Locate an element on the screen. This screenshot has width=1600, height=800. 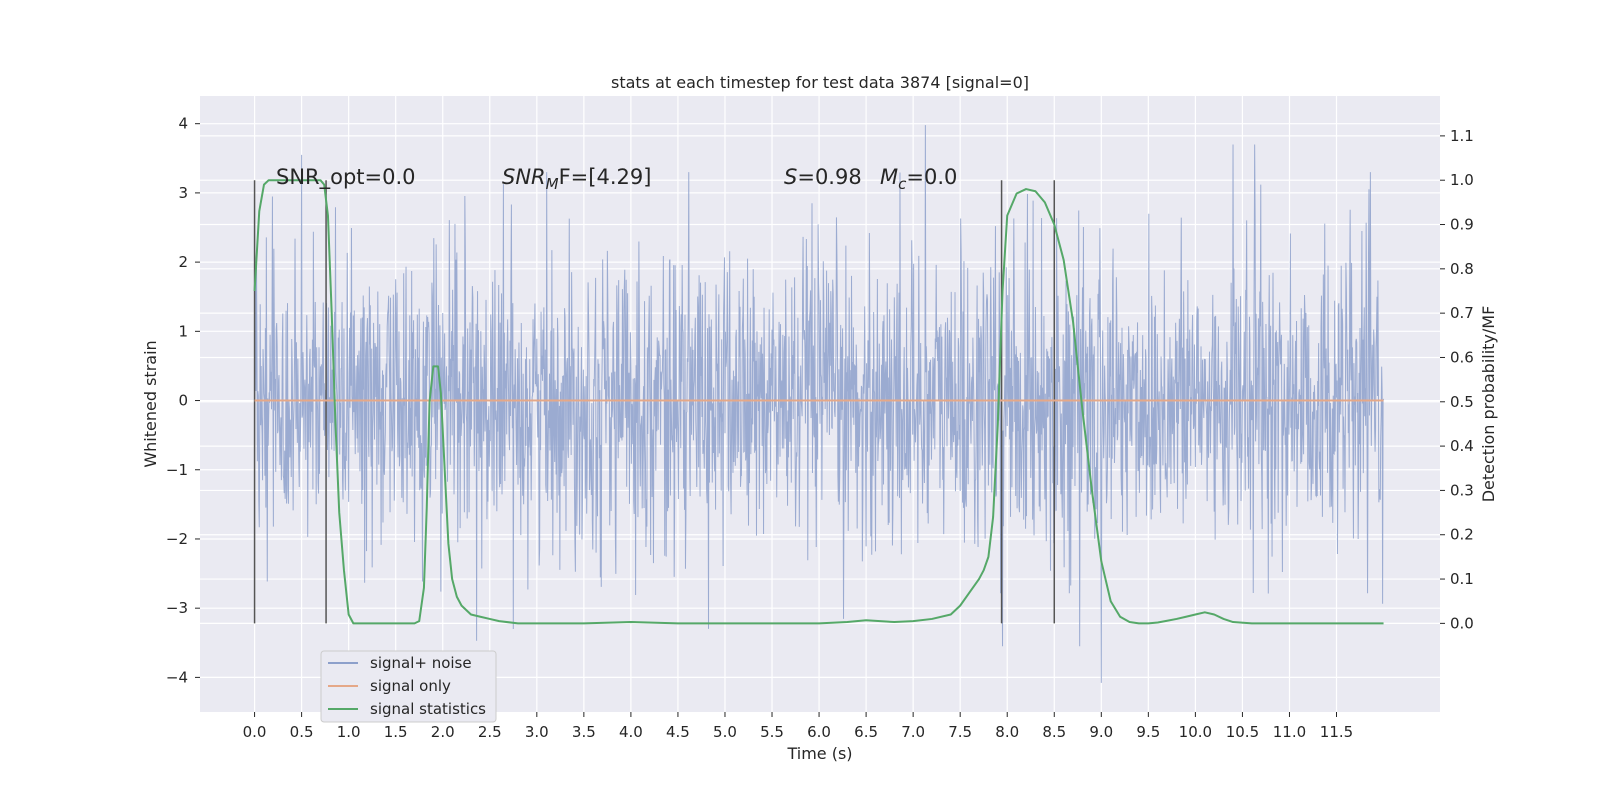
annotation-s: S=0.98 is located at coordinates (823, 177).